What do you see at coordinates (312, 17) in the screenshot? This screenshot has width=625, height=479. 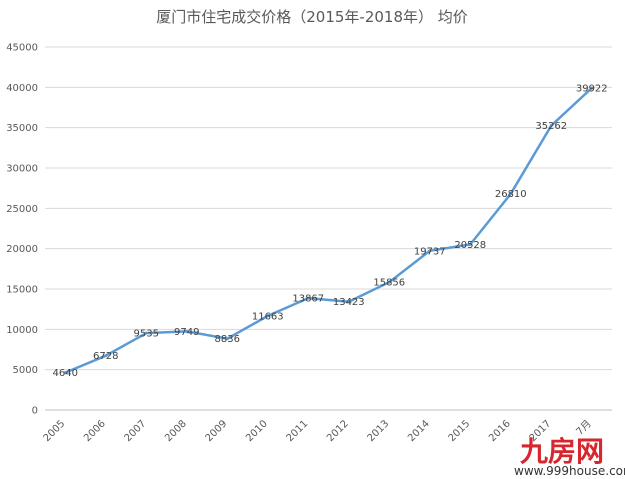 I see `chart-title: 厦门市住宅成交价格（2015年-2018年） 均价` at bounding box center [312, 17].